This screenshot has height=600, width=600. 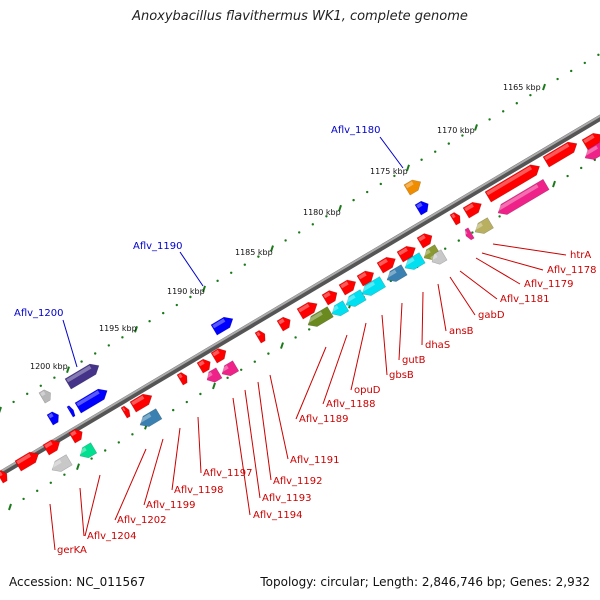 I want to click on scale-label-1180: 1180 kbp, so click(x=322, y=212).